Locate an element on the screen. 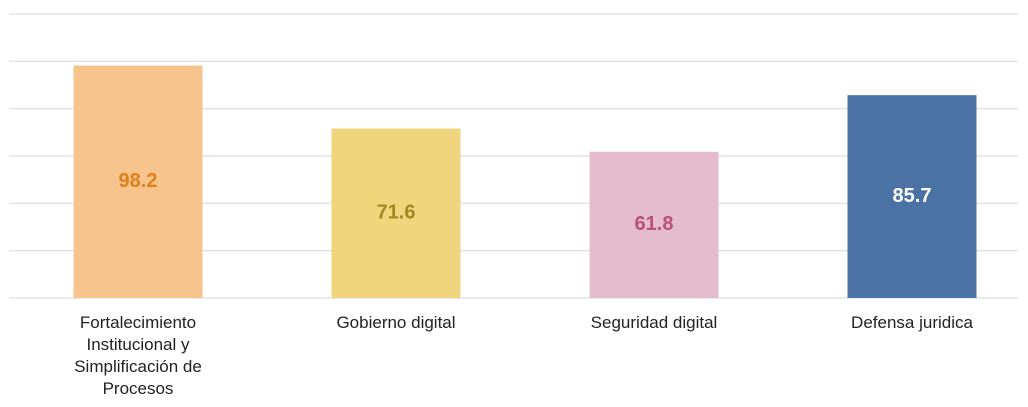 The width and height of the screenshot is (1028, 407). value-label: 98.2 is located at coordinates (138, 181).